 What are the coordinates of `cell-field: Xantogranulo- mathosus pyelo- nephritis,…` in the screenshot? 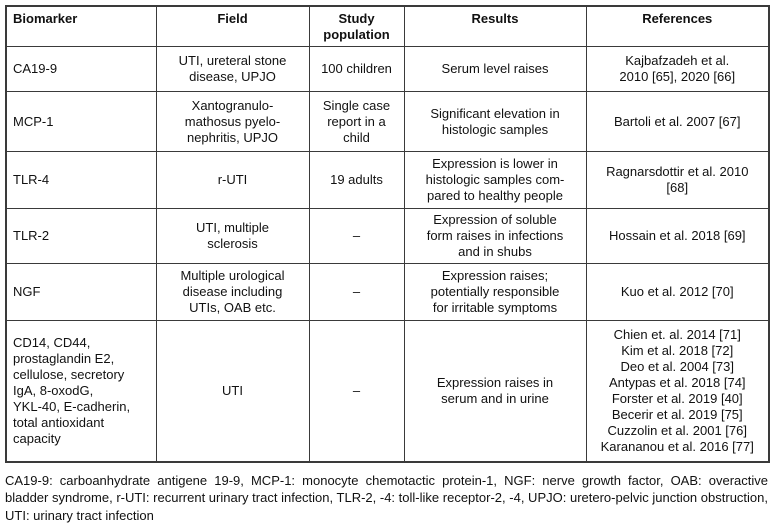 It's located at (232, 122).